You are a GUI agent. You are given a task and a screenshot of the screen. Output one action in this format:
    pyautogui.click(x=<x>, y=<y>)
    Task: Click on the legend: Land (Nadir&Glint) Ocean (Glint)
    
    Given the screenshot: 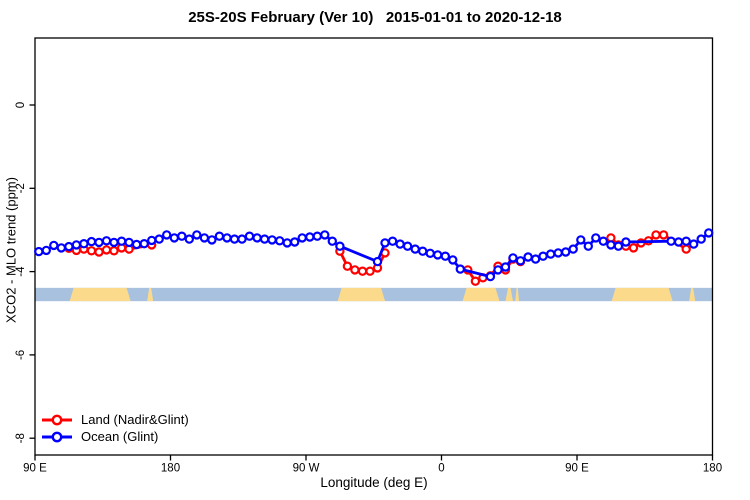 What is the action you would take?
    pyautogui.click(x=114, y=428)
    